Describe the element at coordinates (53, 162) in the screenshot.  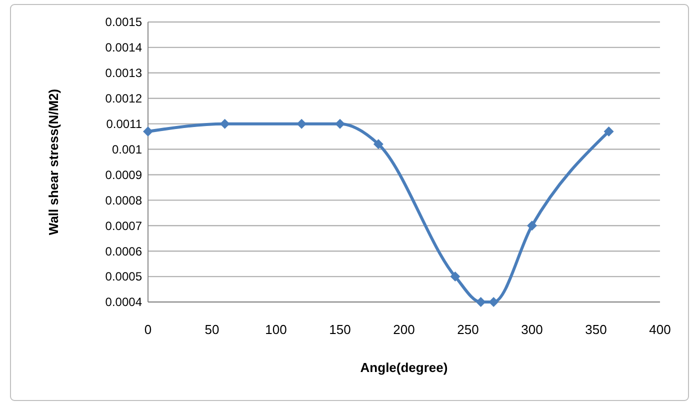
I see `y-axis-title: Wall shear stress(N/M2)` at that location.